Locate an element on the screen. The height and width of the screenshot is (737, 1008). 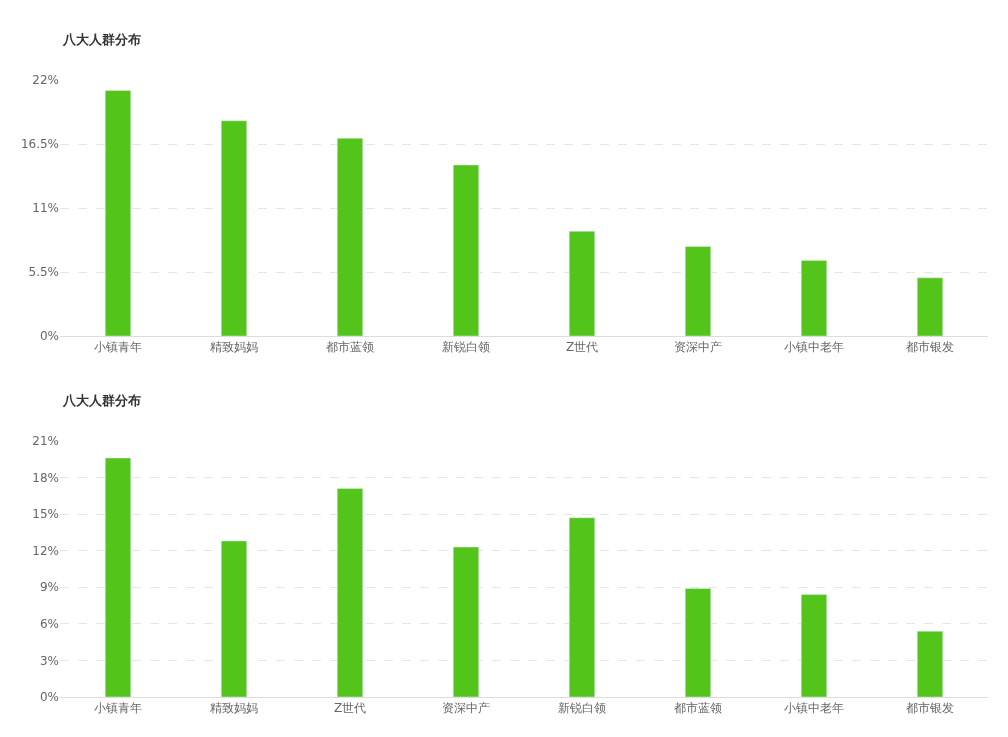
y-tick-label: 18% is located at coordinates (45, 477).